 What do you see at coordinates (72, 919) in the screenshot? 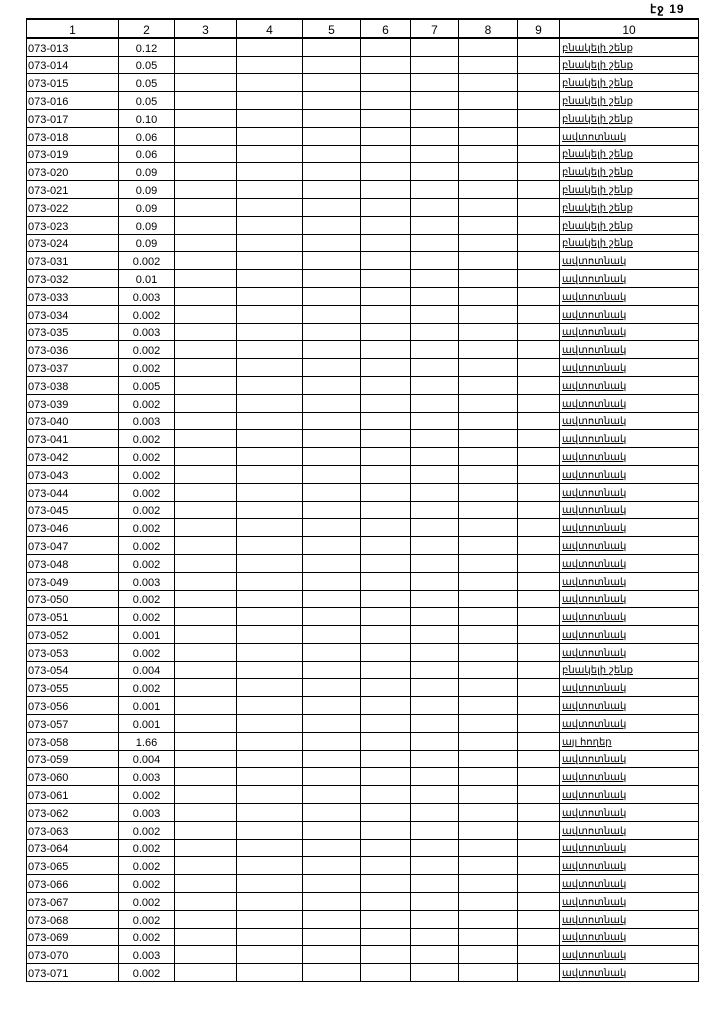
I see `parcel-code: 073-068` at bounding box center [72, 919].